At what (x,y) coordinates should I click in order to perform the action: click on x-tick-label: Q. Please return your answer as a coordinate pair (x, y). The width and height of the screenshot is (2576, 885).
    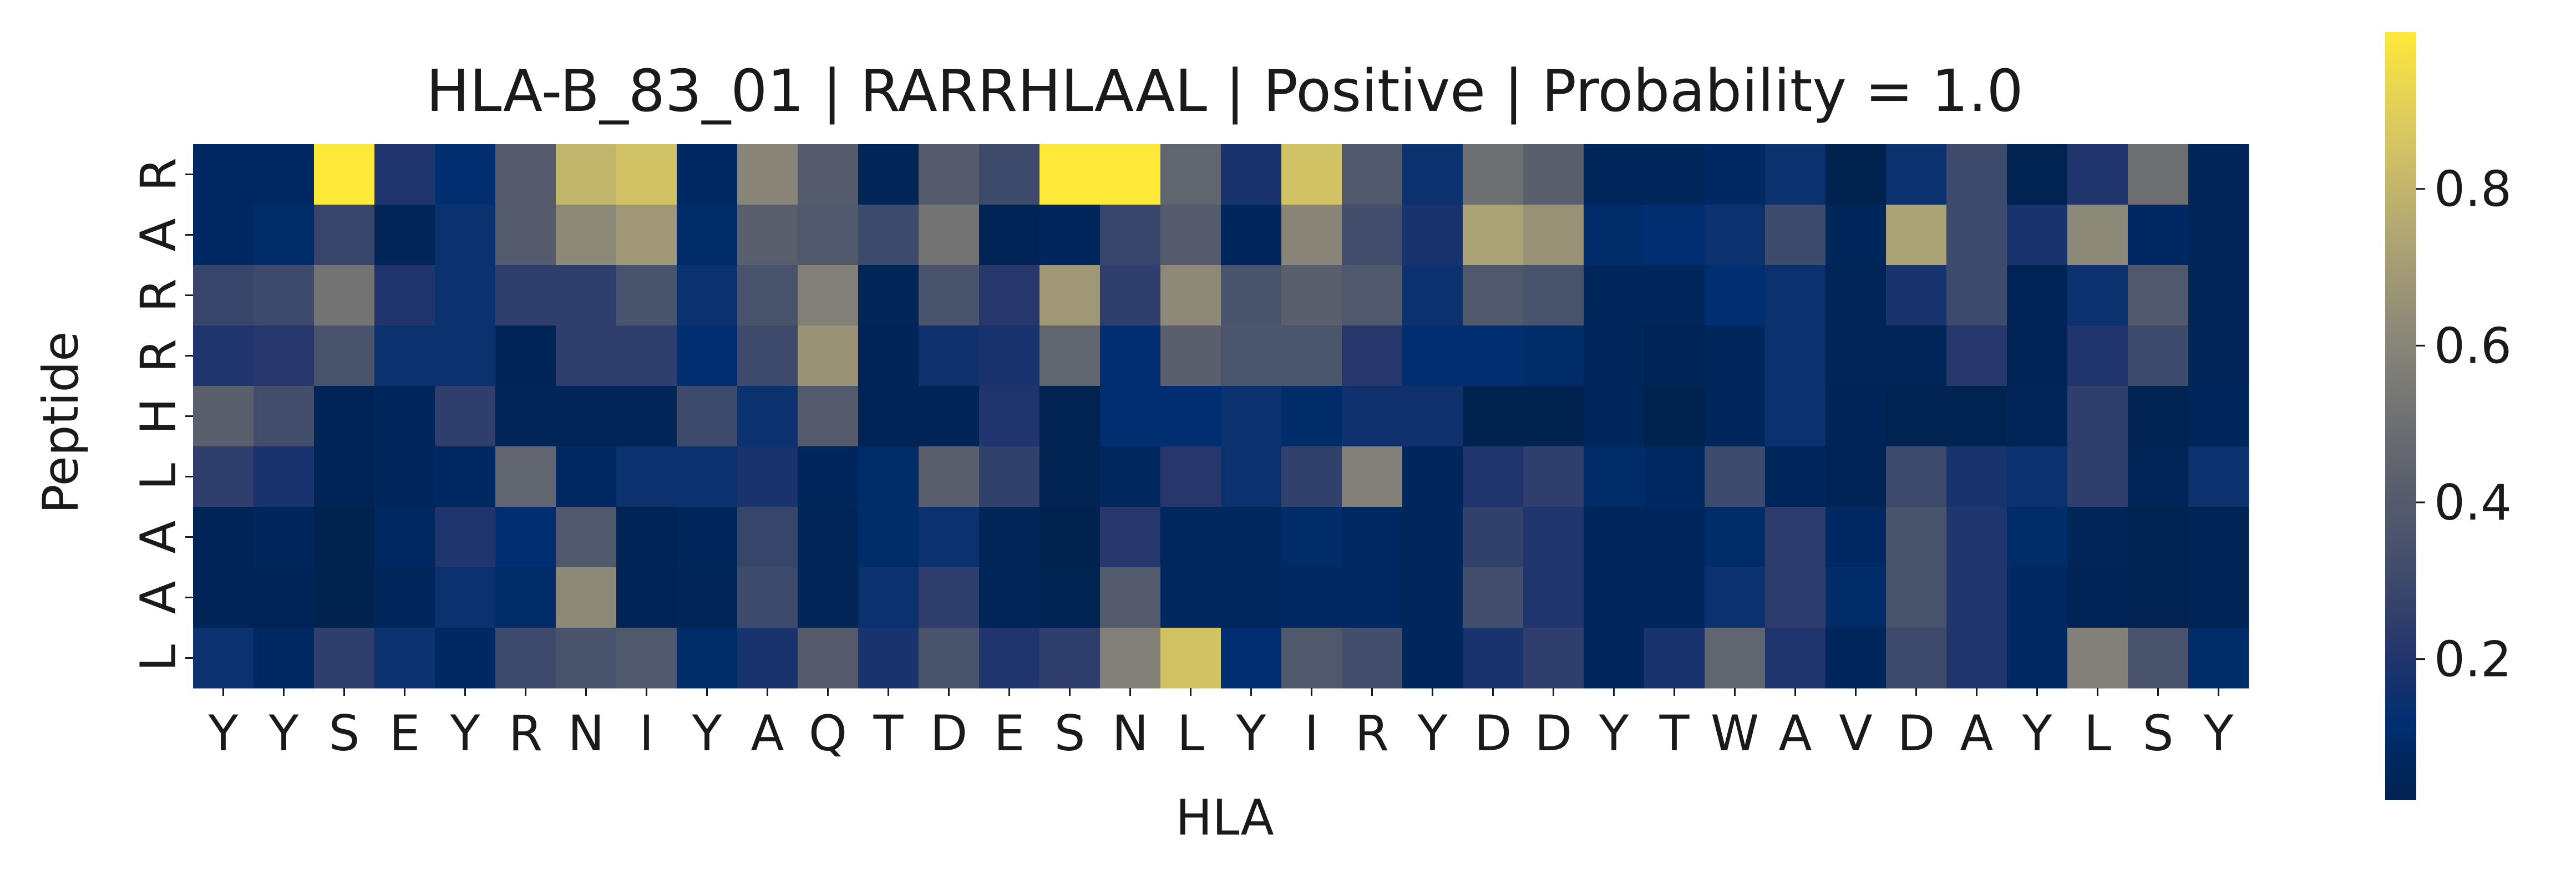
    Looking at the image, I should click on (828, 733).